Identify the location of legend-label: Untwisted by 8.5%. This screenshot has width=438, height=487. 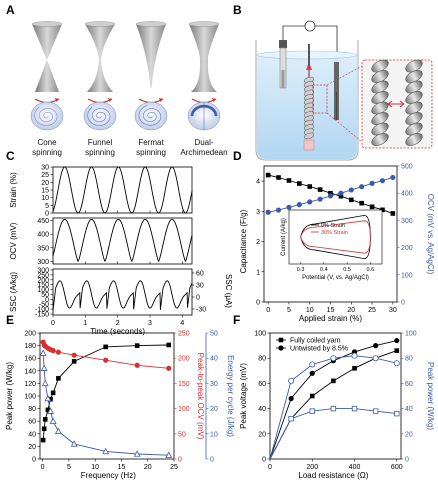
(319, 349).